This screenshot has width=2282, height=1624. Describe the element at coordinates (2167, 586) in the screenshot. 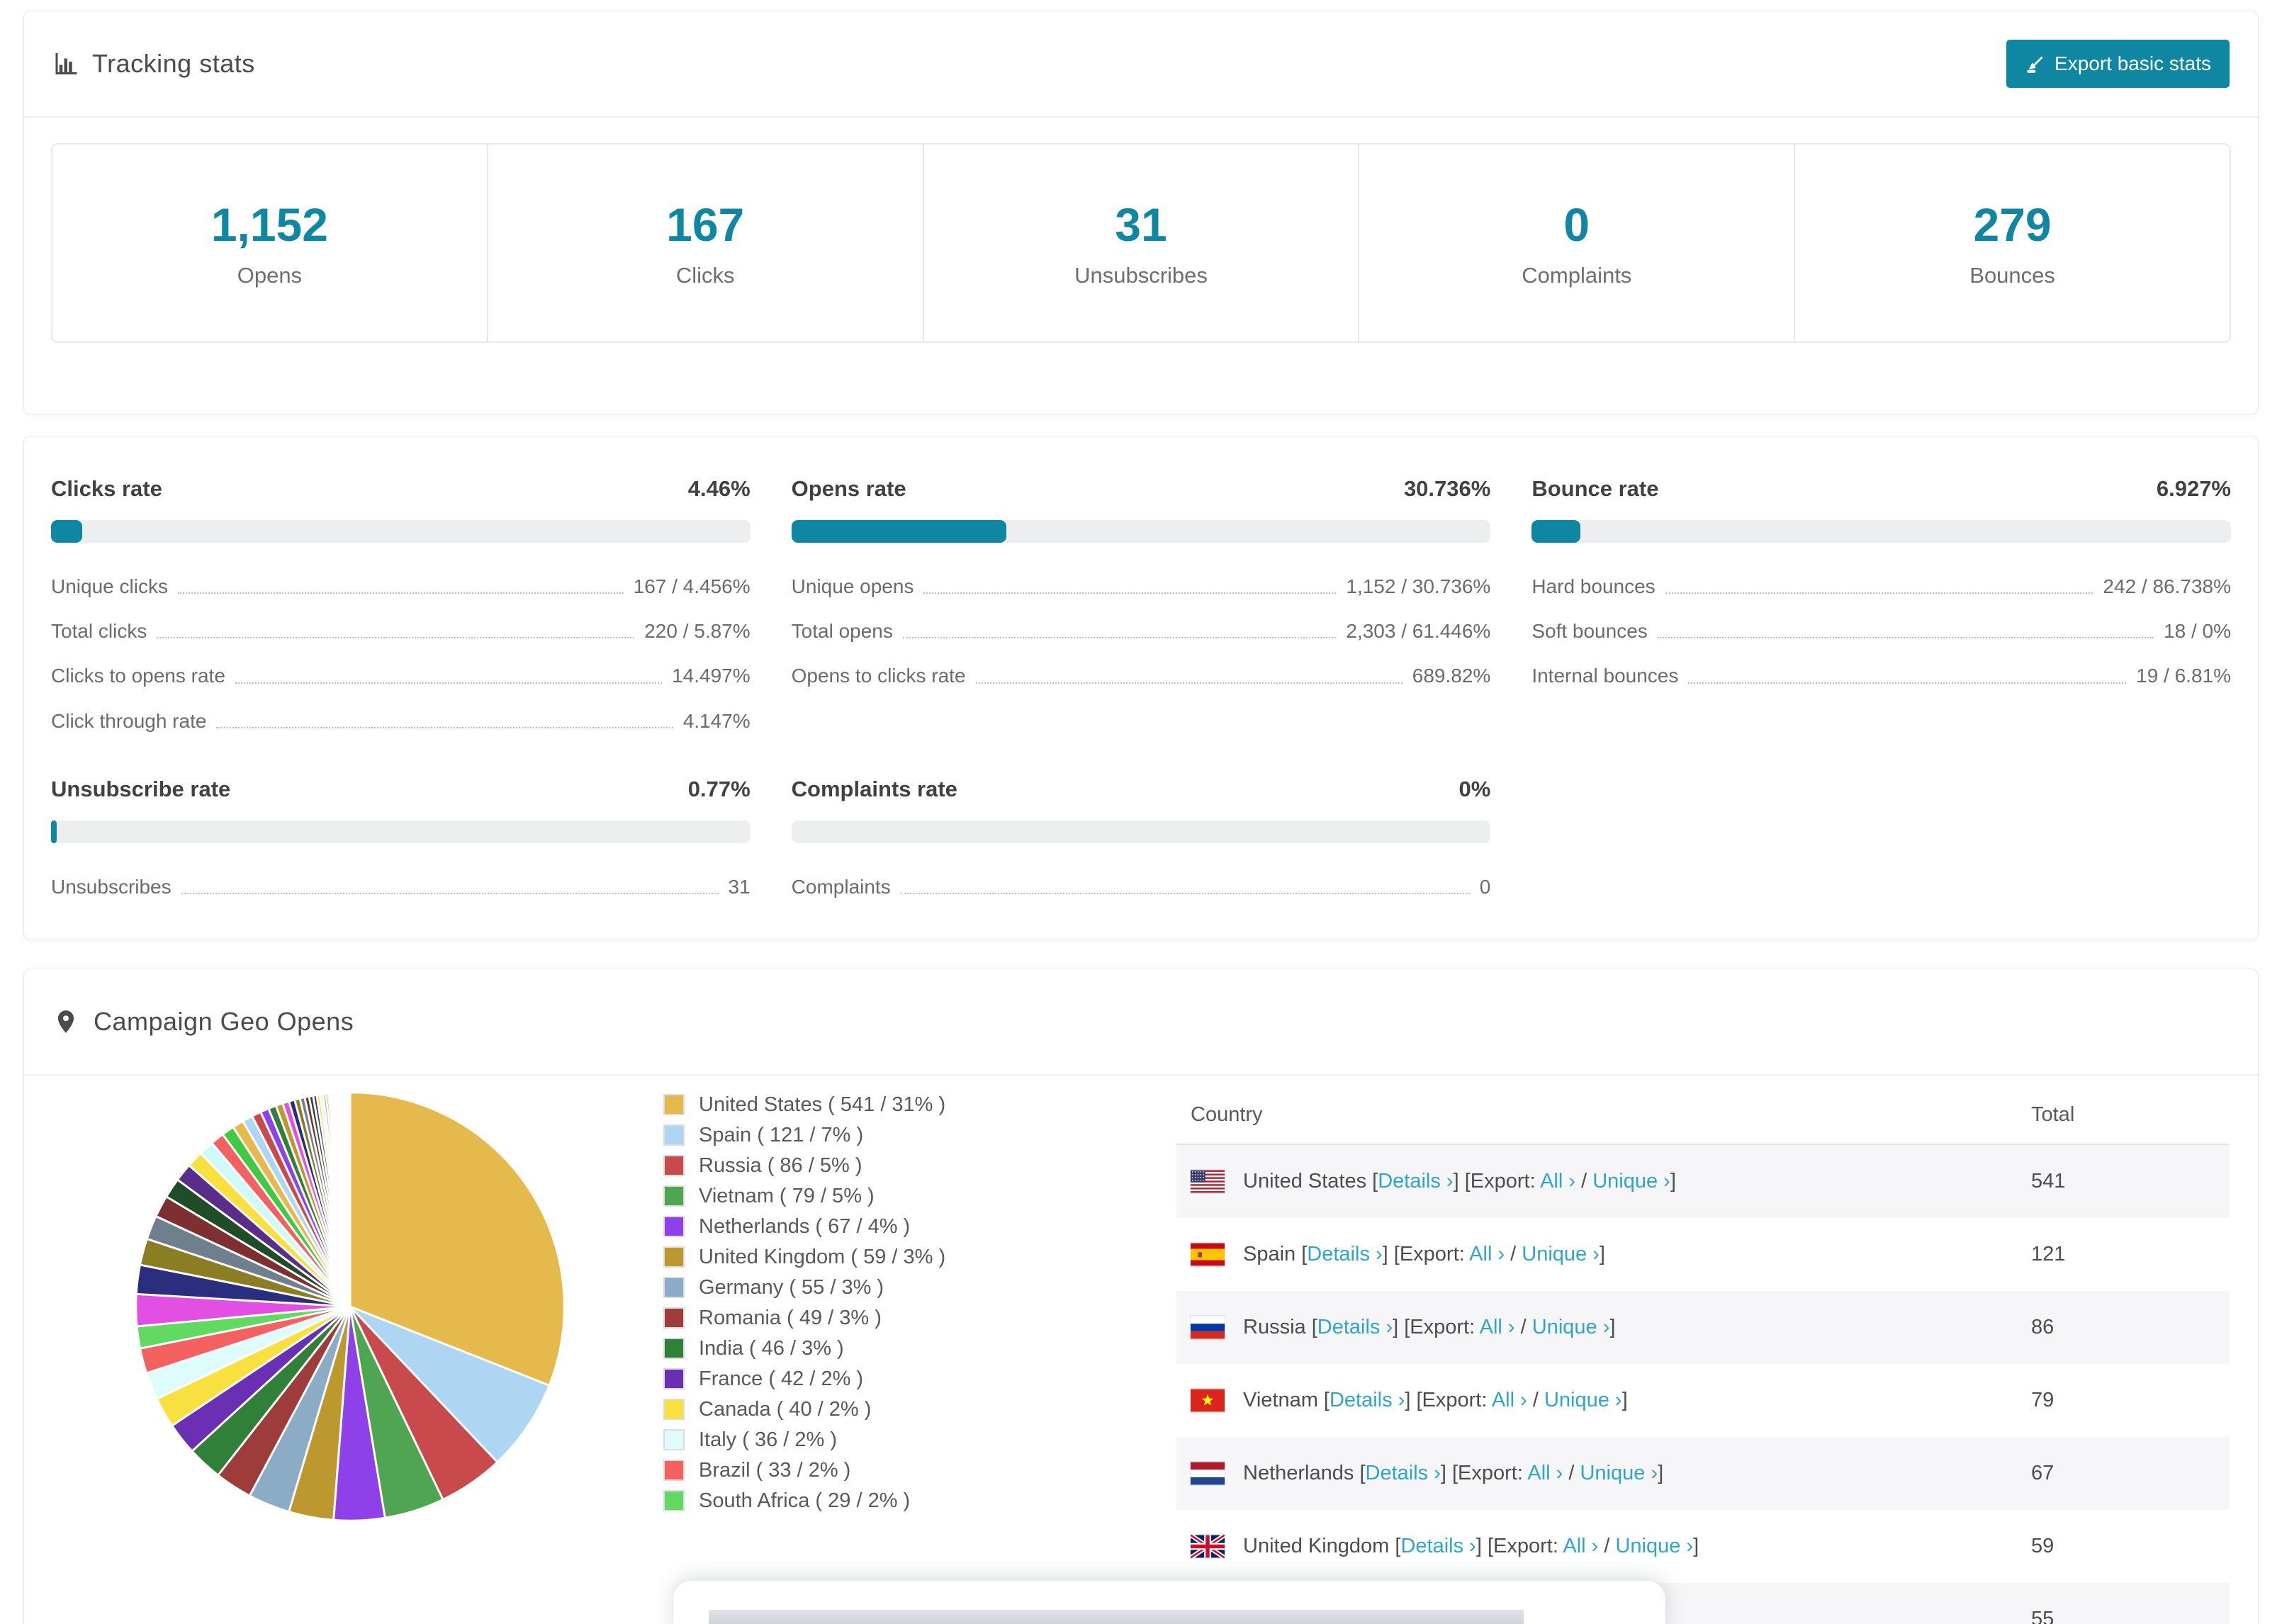

I see `stat-value: 242 / 86.738%` at that location.